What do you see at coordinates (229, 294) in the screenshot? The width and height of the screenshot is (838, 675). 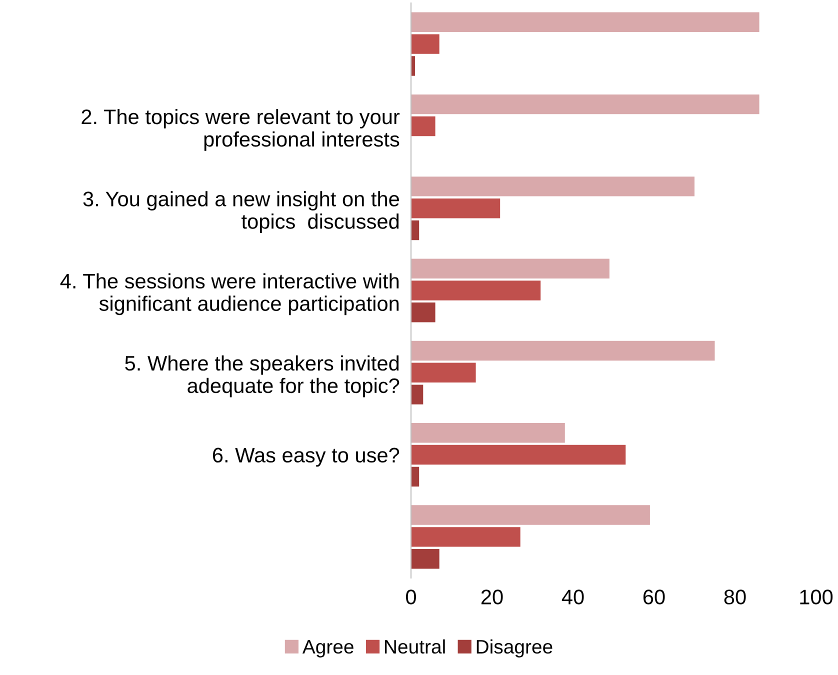 I see `y-tick-label: 4. The sessions were interactive with significant audience participation` at bounding box center [229, 294].